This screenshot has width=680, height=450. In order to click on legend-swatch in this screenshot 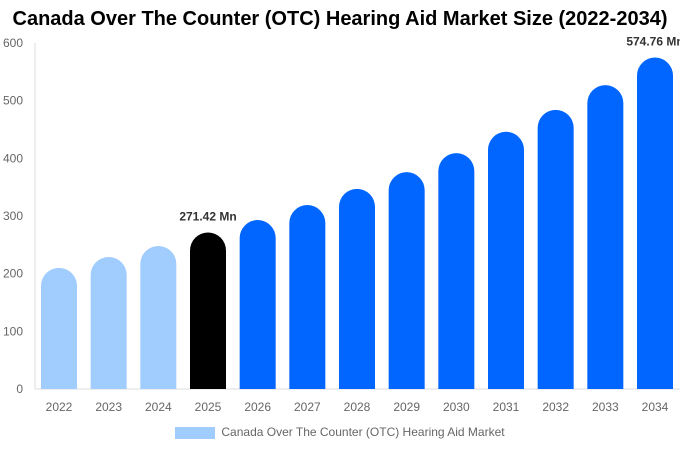, I will do `click(195, 432)`.